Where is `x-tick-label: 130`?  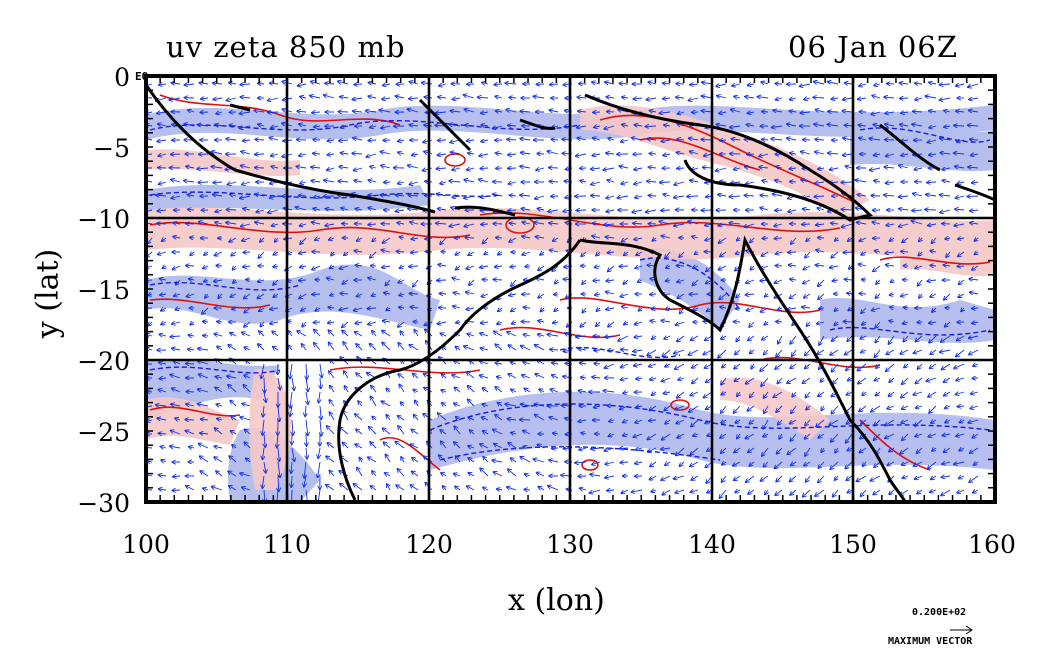
x-tick-label: 130 is located at coordinates (570, 544).